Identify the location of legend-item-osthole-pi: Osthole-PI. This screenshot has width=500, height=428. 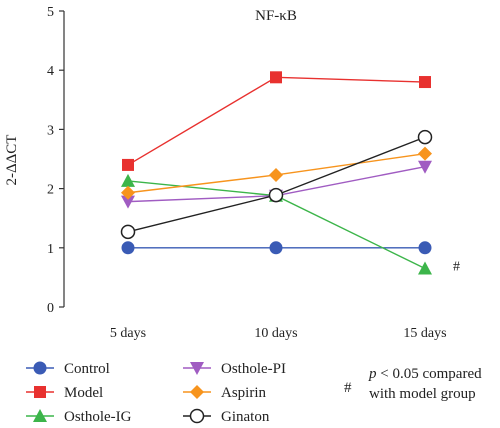
(234, 369).